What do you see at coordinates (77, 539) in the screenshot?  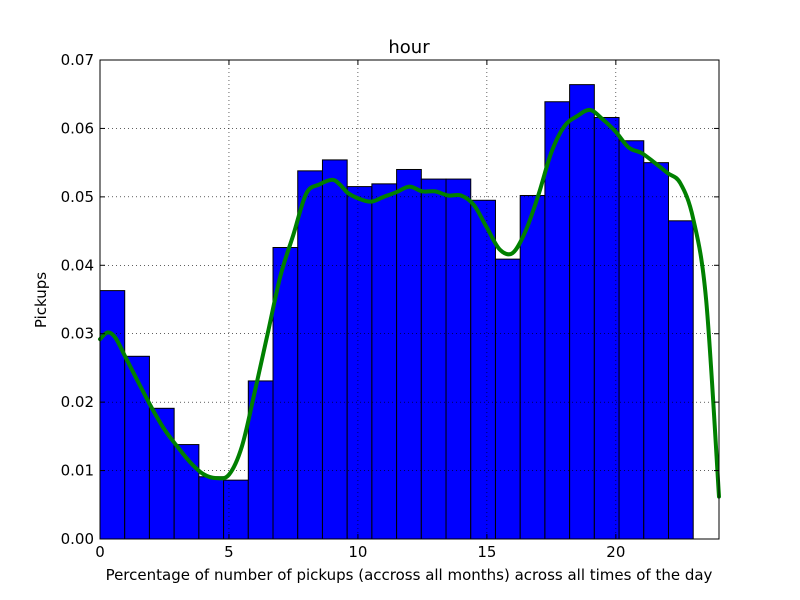 I see `y-tick-label: 0.00` at bounding box center [77, 539].